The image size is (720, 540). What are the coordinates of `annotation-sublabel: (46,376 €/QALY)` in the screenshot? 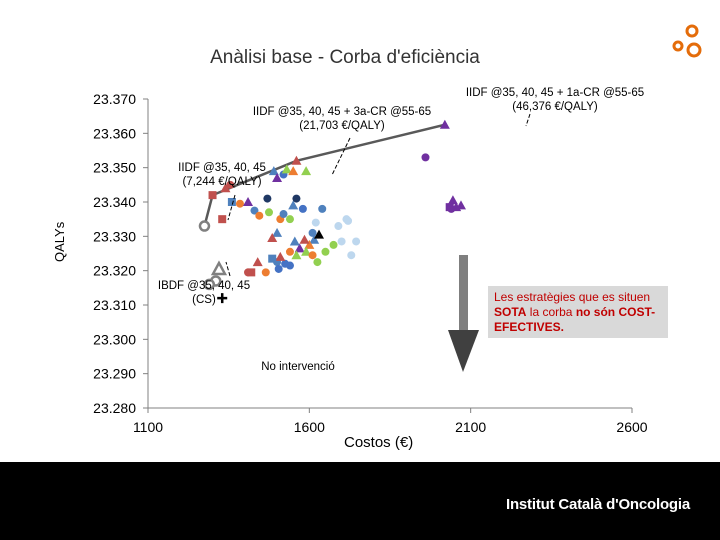 It's located at (555, 107).